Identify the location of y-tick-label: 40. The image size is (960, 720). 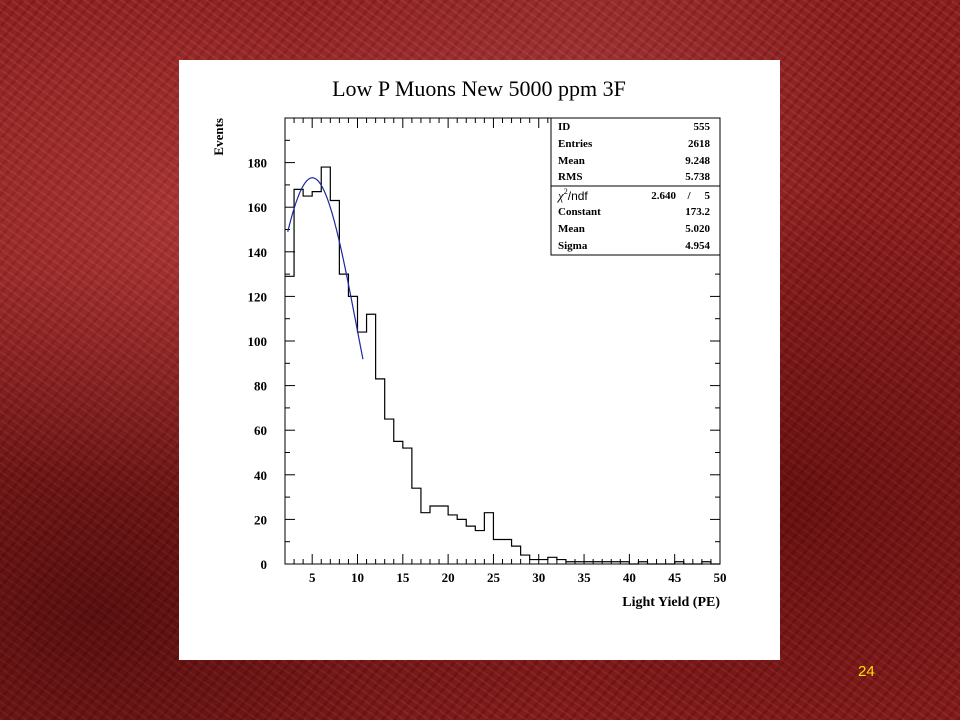
(260, 475).